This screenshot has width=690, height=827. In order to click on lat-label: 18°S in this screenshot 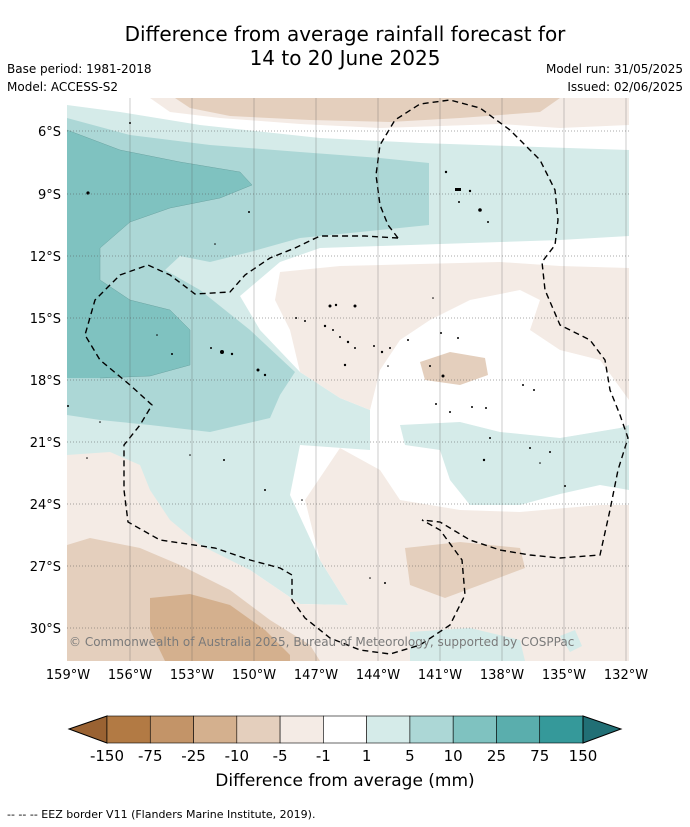, I will do `click(45, 381)`.